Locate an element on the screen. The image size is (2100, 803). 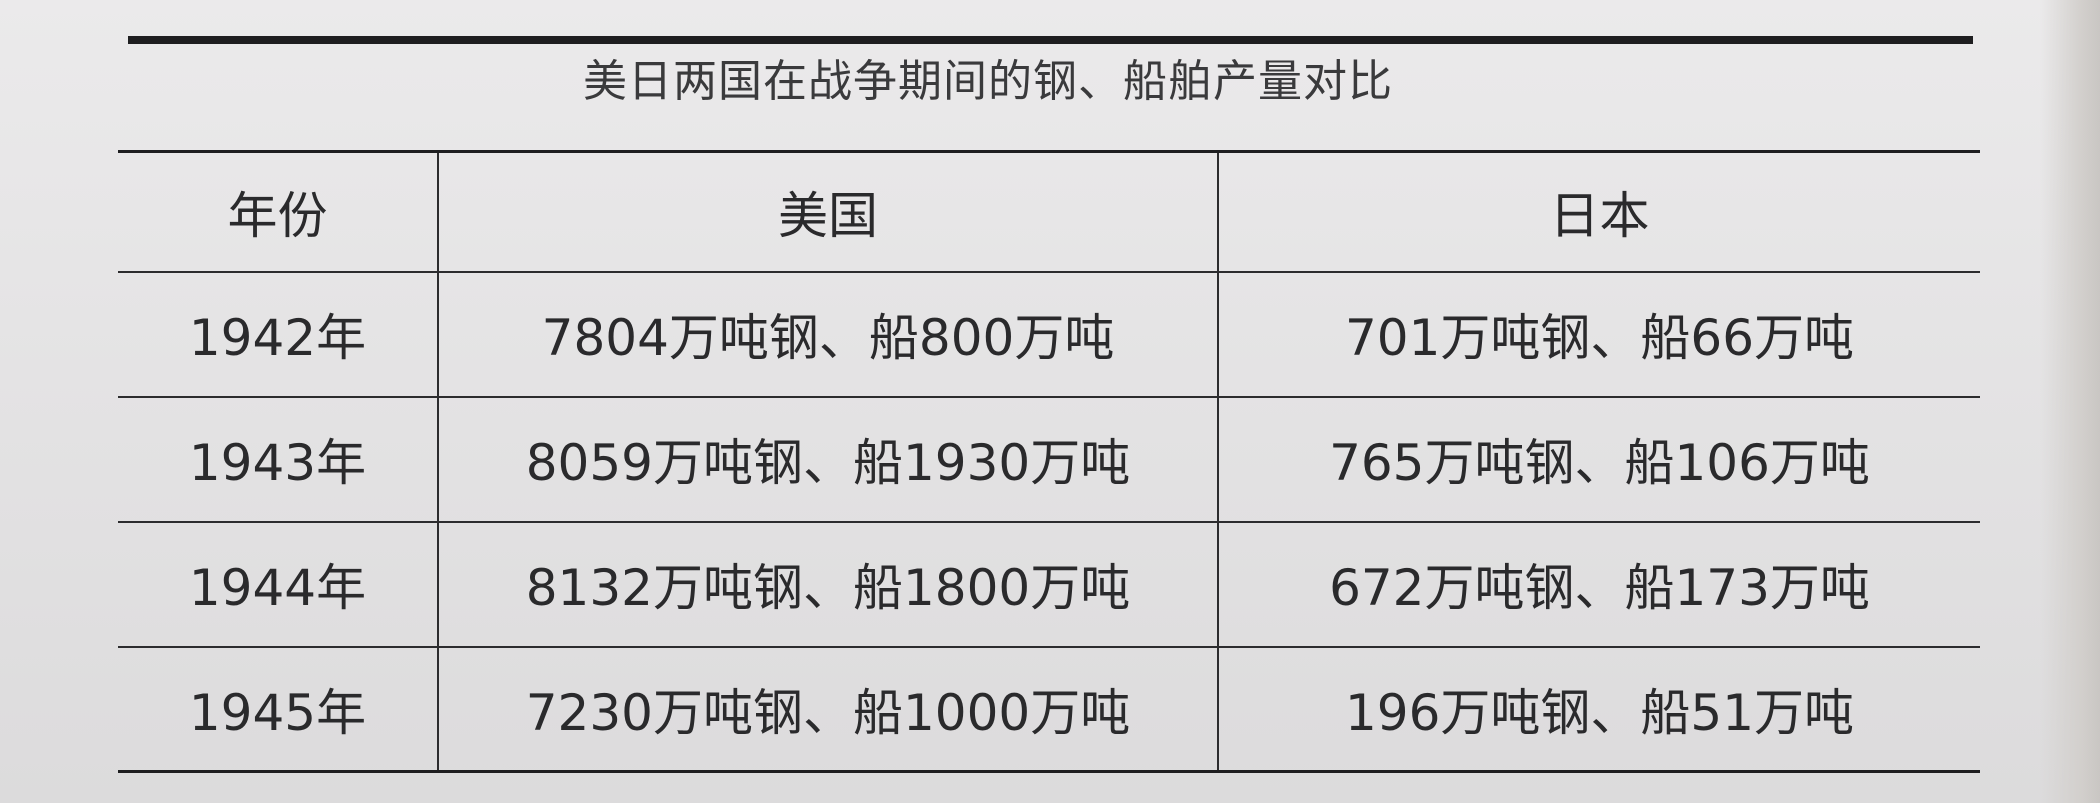
table-caption: 美日两国在战争期间的钢、船舶产量对比 is located at coordinates (988, 81).